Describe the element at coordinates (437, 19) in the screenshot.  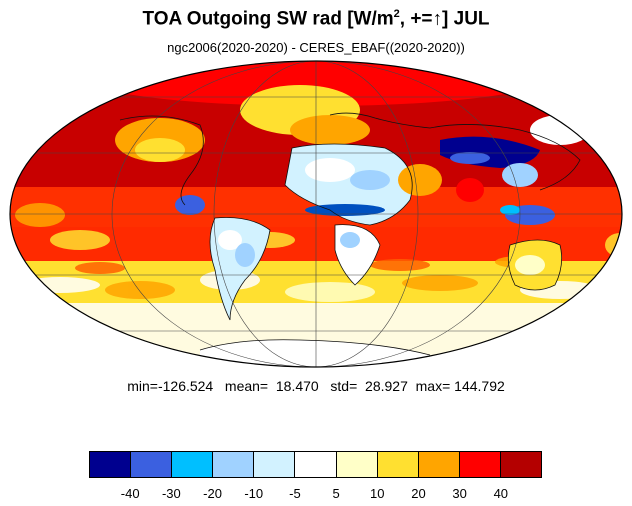
I see `up-arrow-icon: ↑` at that location.